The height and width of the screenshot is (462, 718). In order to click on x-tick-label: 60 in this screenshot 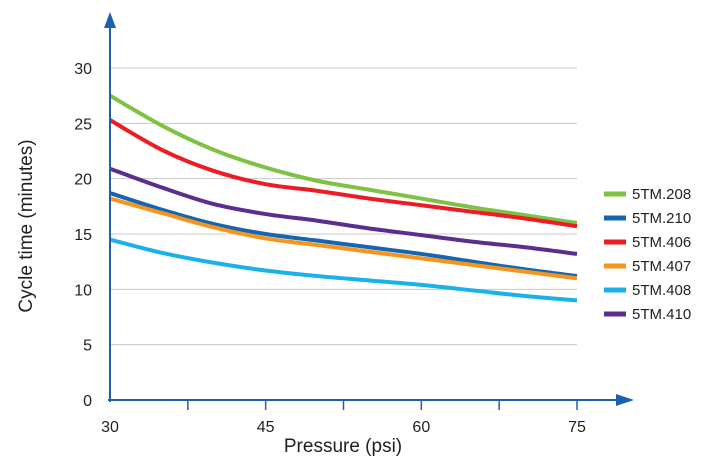, I will do `click(421, 427)`.